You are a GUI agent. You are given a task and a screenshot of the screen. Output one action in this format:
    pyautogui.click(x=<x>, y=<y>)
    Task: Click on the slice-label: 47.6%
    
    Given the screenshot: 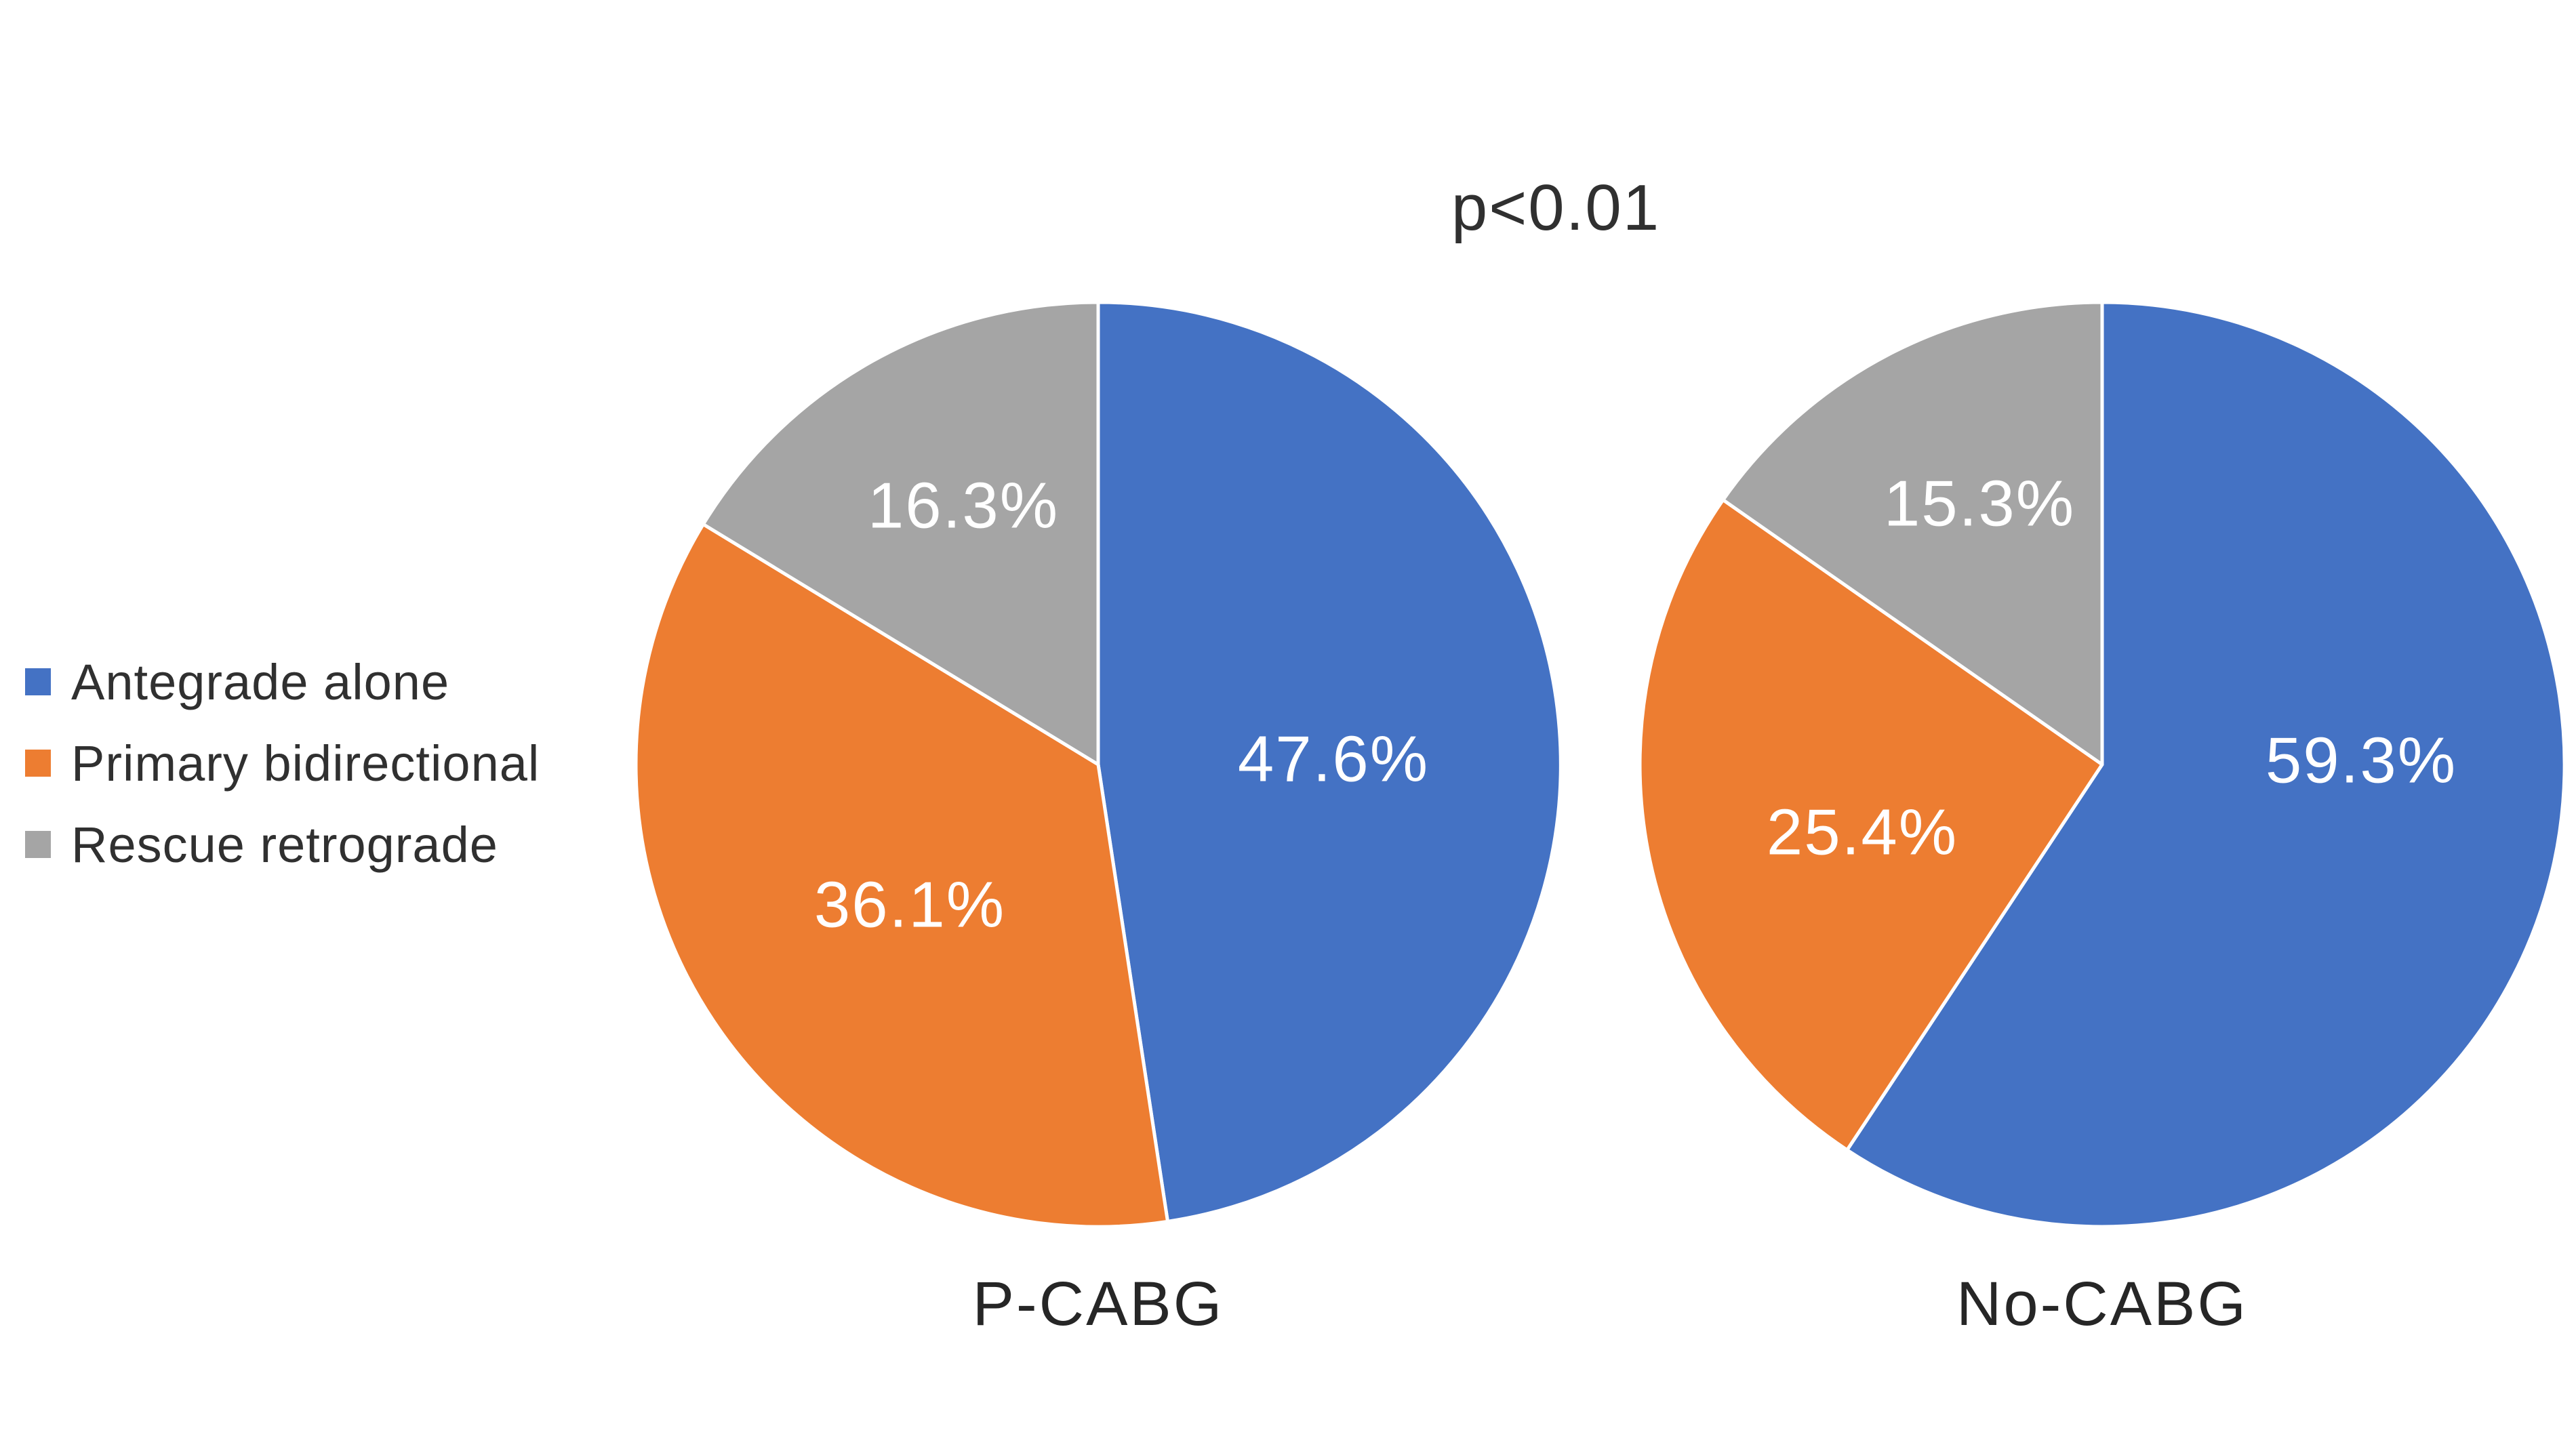 What is the action you would take?
    pyautogui.click(x=1333, y=759)
    